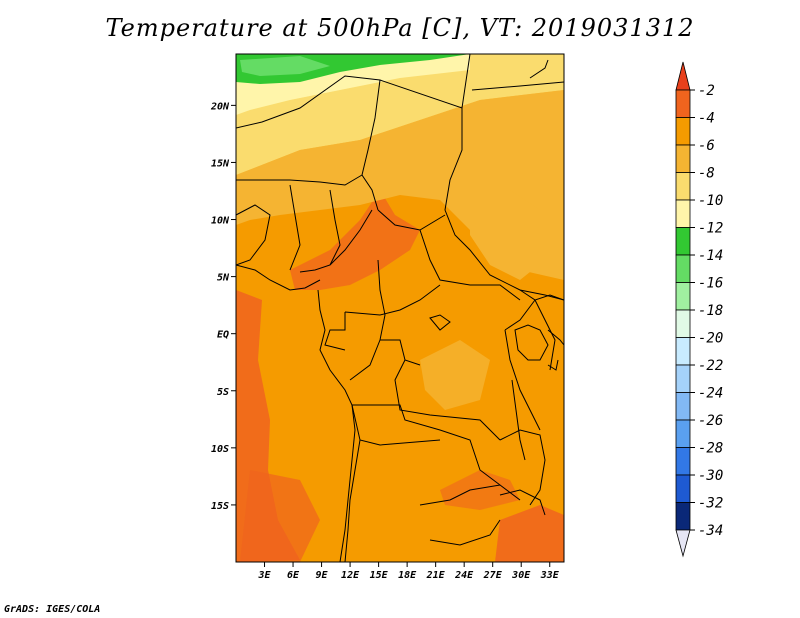  What do you see at coordinates (710, 449) in the screenshot?
I see `colorbar-label: -28` at bounding box center [710, 449].